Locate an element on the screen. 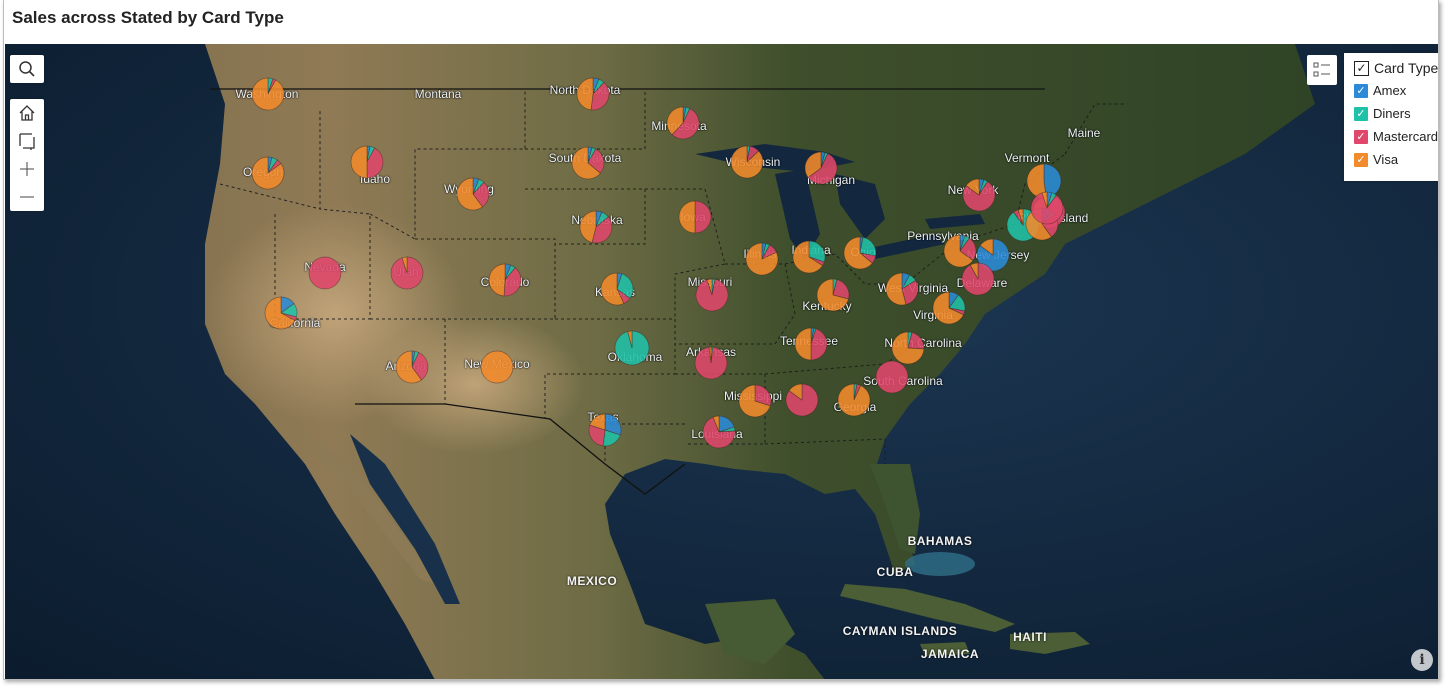  pie-marker-pennsylvania is located at coordinates (960, 251).